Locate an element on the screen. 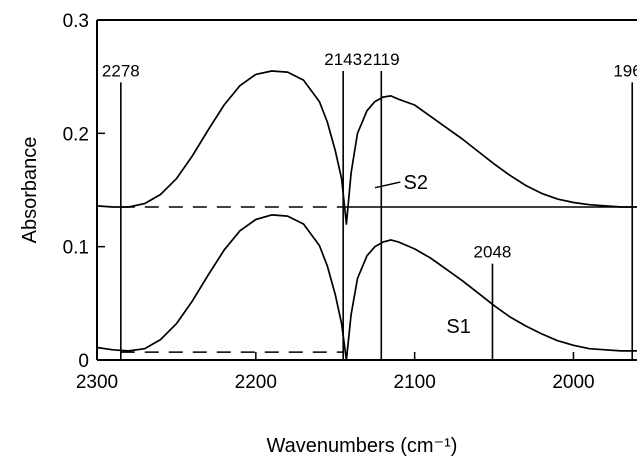 Image resolution: width=637 pixels, height=468 pixels. peak-marker-label: 1965 is located at coordinates (625, 70).